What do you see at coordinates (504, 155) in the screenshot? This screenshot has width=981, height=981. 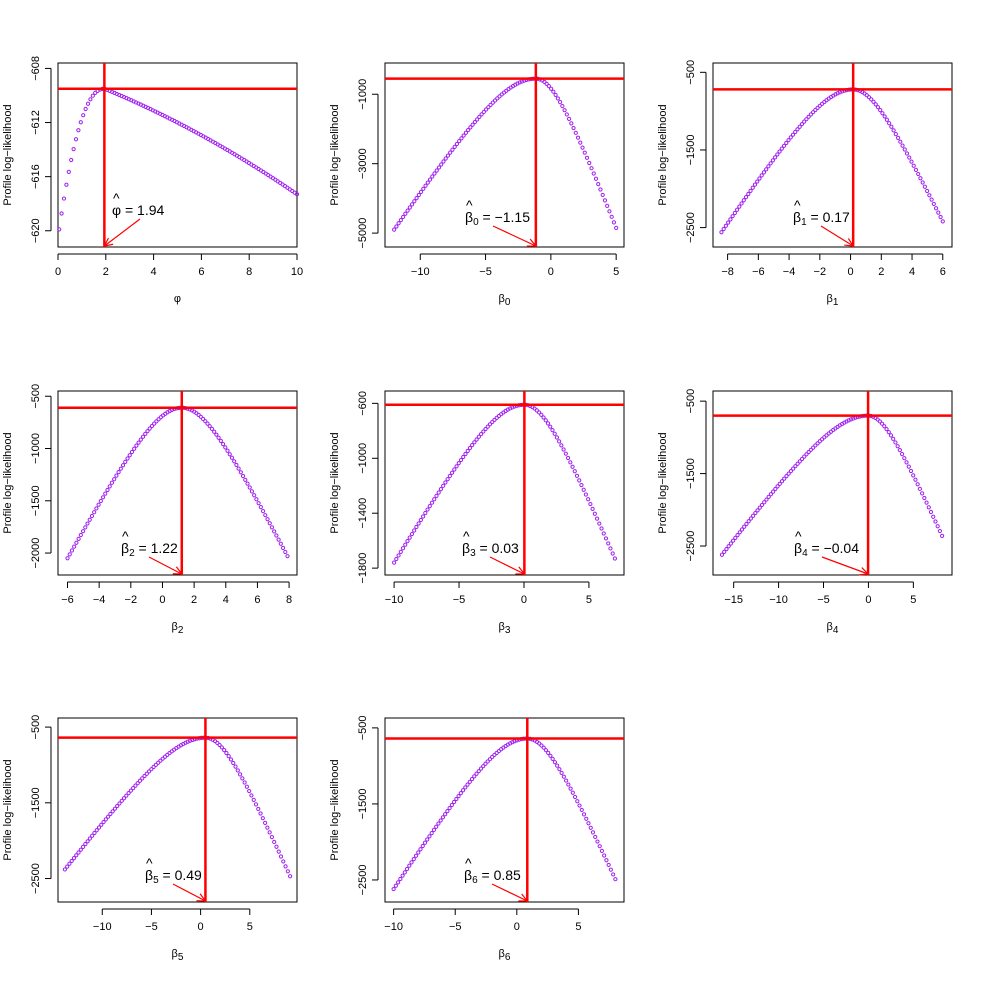 I see `plot-frame` at bounding box center [504, 155].